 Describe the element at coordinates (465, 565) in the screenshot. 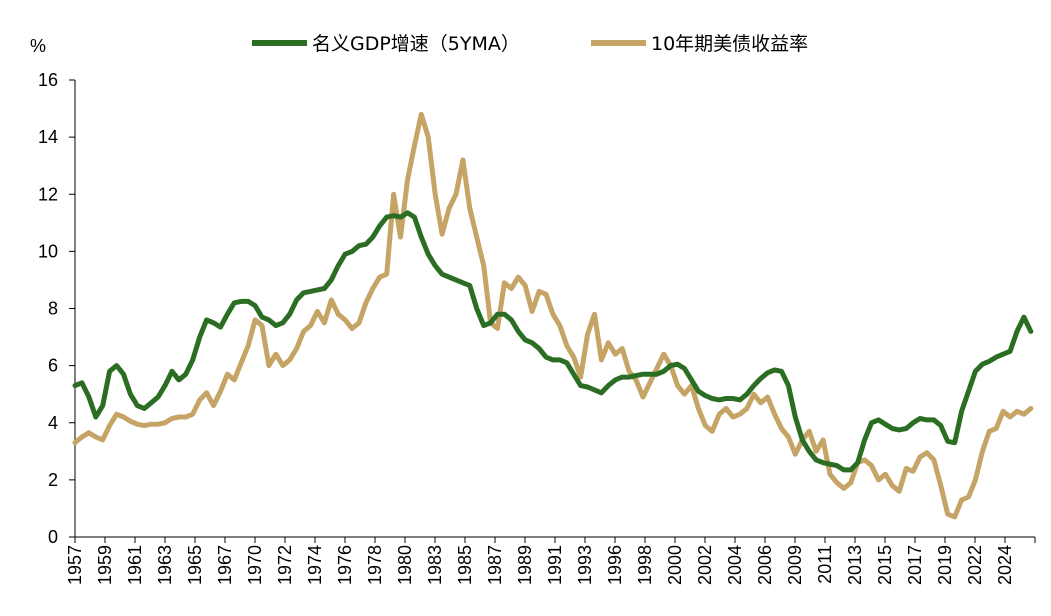

I see `x-tick-label: 1985` at that location.